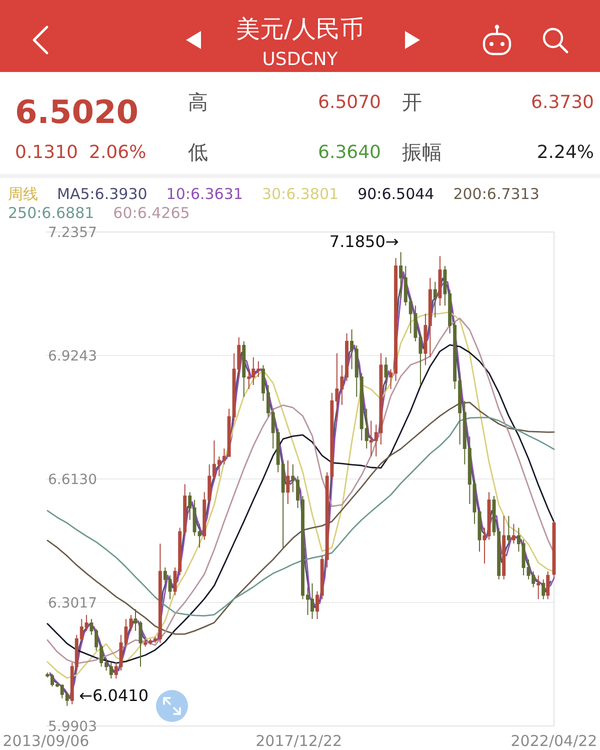 Image resolution: width=600 pixels, height=750 pixels. I want to click on chart-subtitle: USDCNY, so click(300, 59).